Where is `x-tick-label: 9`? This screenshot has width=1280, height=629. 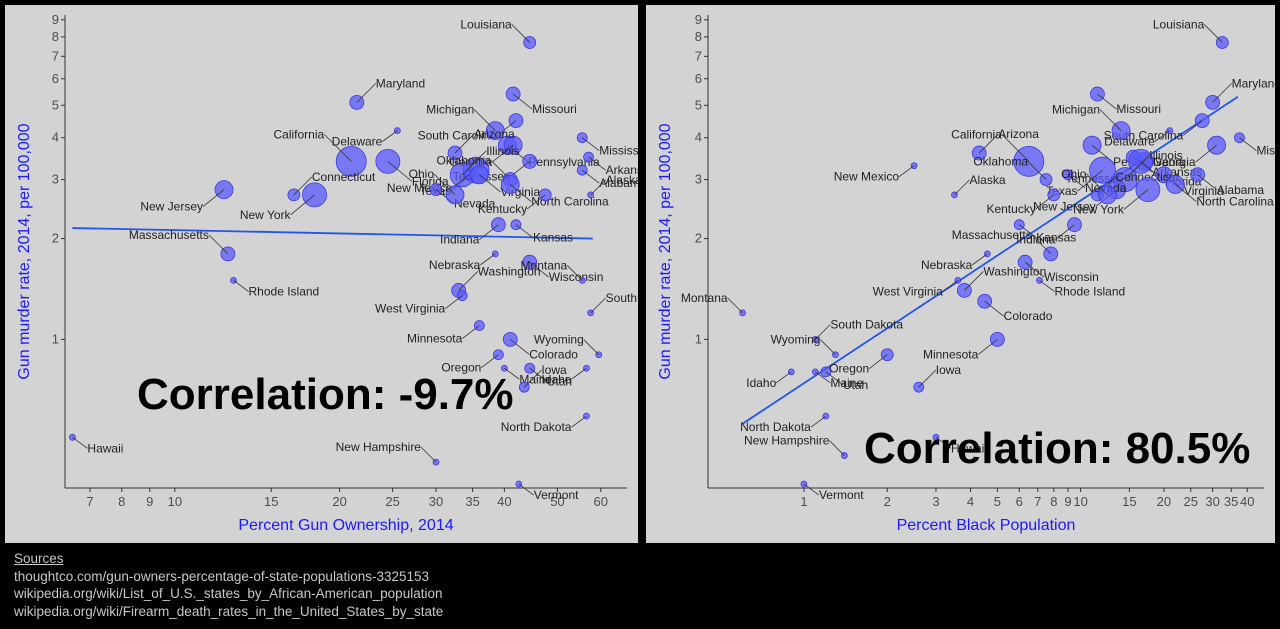
x-tick-label: 9 is located at coordinates (149, 501).